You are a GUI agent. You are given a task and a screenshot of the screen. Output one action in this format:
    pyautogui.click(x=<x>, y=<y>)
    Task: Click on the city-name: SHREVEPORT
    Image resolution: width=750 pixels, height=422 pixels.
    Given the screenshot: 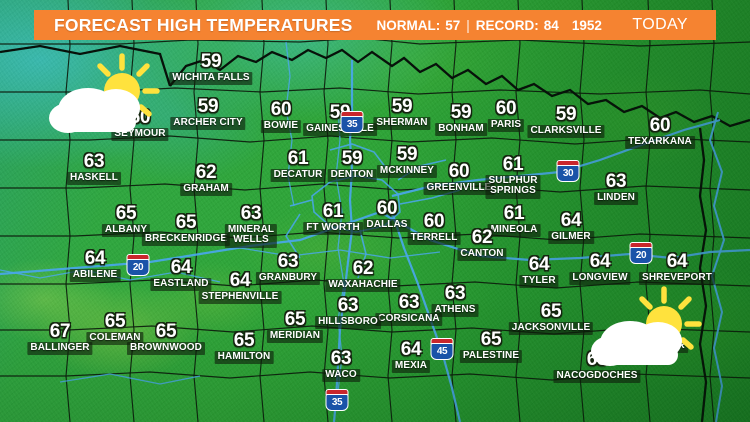 What is the action you would take?
    pyautogui.click(x=677, y=278)
    